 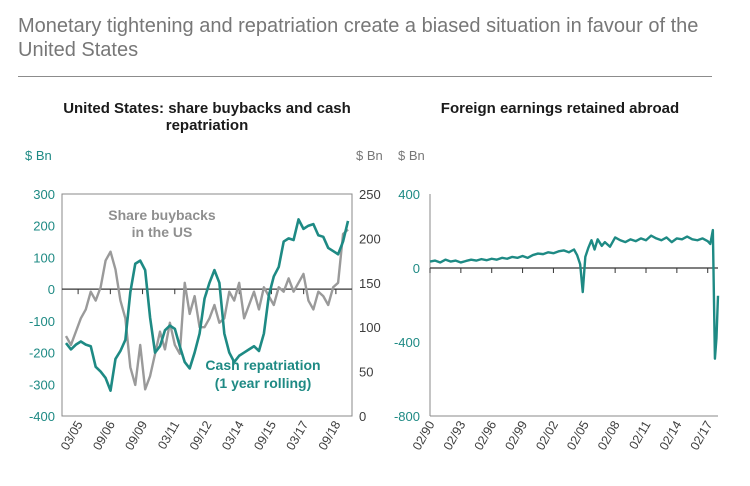 I want to click on left-x-tick-label: 09/15, so click(x=265, y=435).